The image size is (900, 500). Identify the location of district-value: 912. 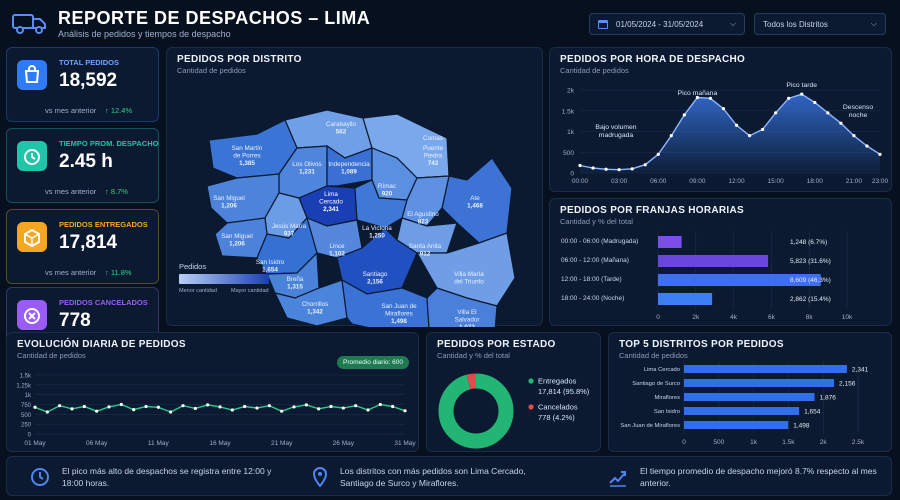
(425, 254).